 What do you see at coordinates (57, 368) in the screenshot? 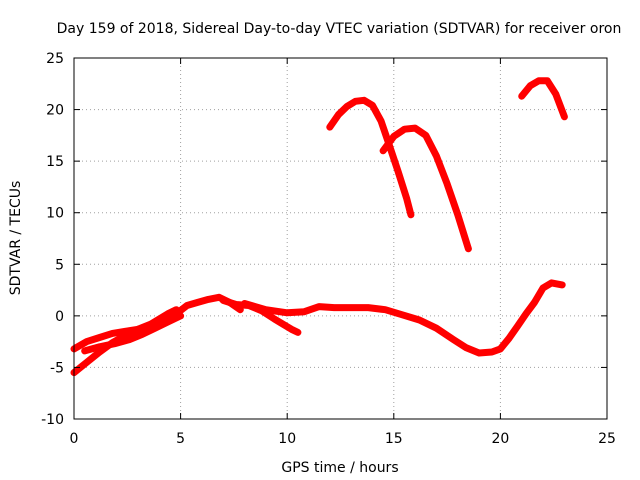
I see `y-tick-label: -5` at bounding box center [57, 368].